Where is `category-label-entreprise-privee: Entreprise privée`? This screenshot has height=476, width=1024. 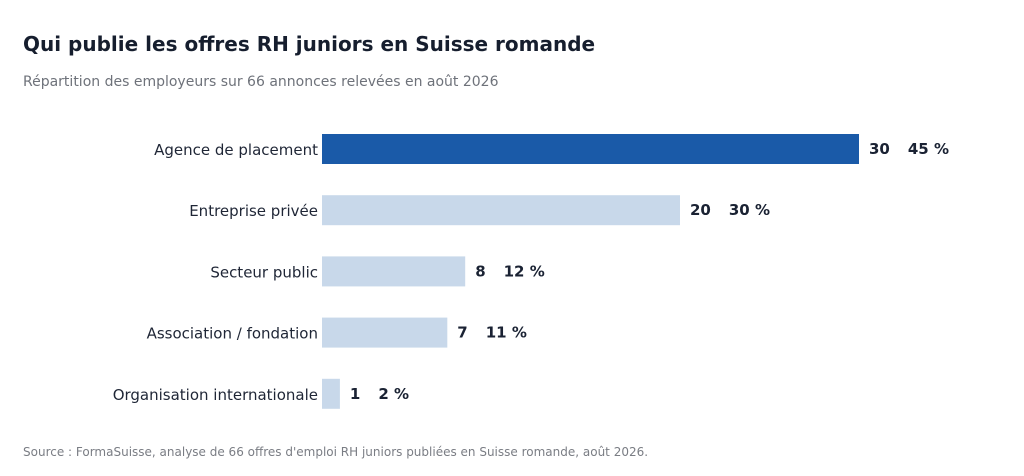
category-label-entreprise-privee: Entreprise privée is located at coordinates (253, 211).